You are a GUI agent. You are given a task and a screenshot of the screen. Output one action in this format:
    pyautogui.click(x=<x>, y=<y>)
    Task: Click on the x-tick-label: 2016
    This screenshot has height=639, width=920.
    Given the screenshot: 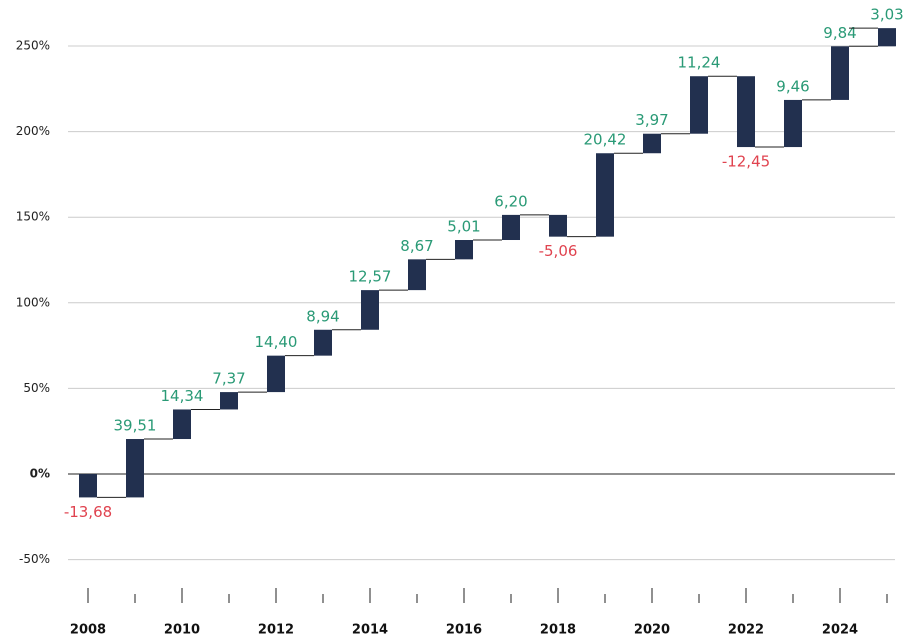 What is the action you would take?
    pyautogui.click(x=464, y=630)
    